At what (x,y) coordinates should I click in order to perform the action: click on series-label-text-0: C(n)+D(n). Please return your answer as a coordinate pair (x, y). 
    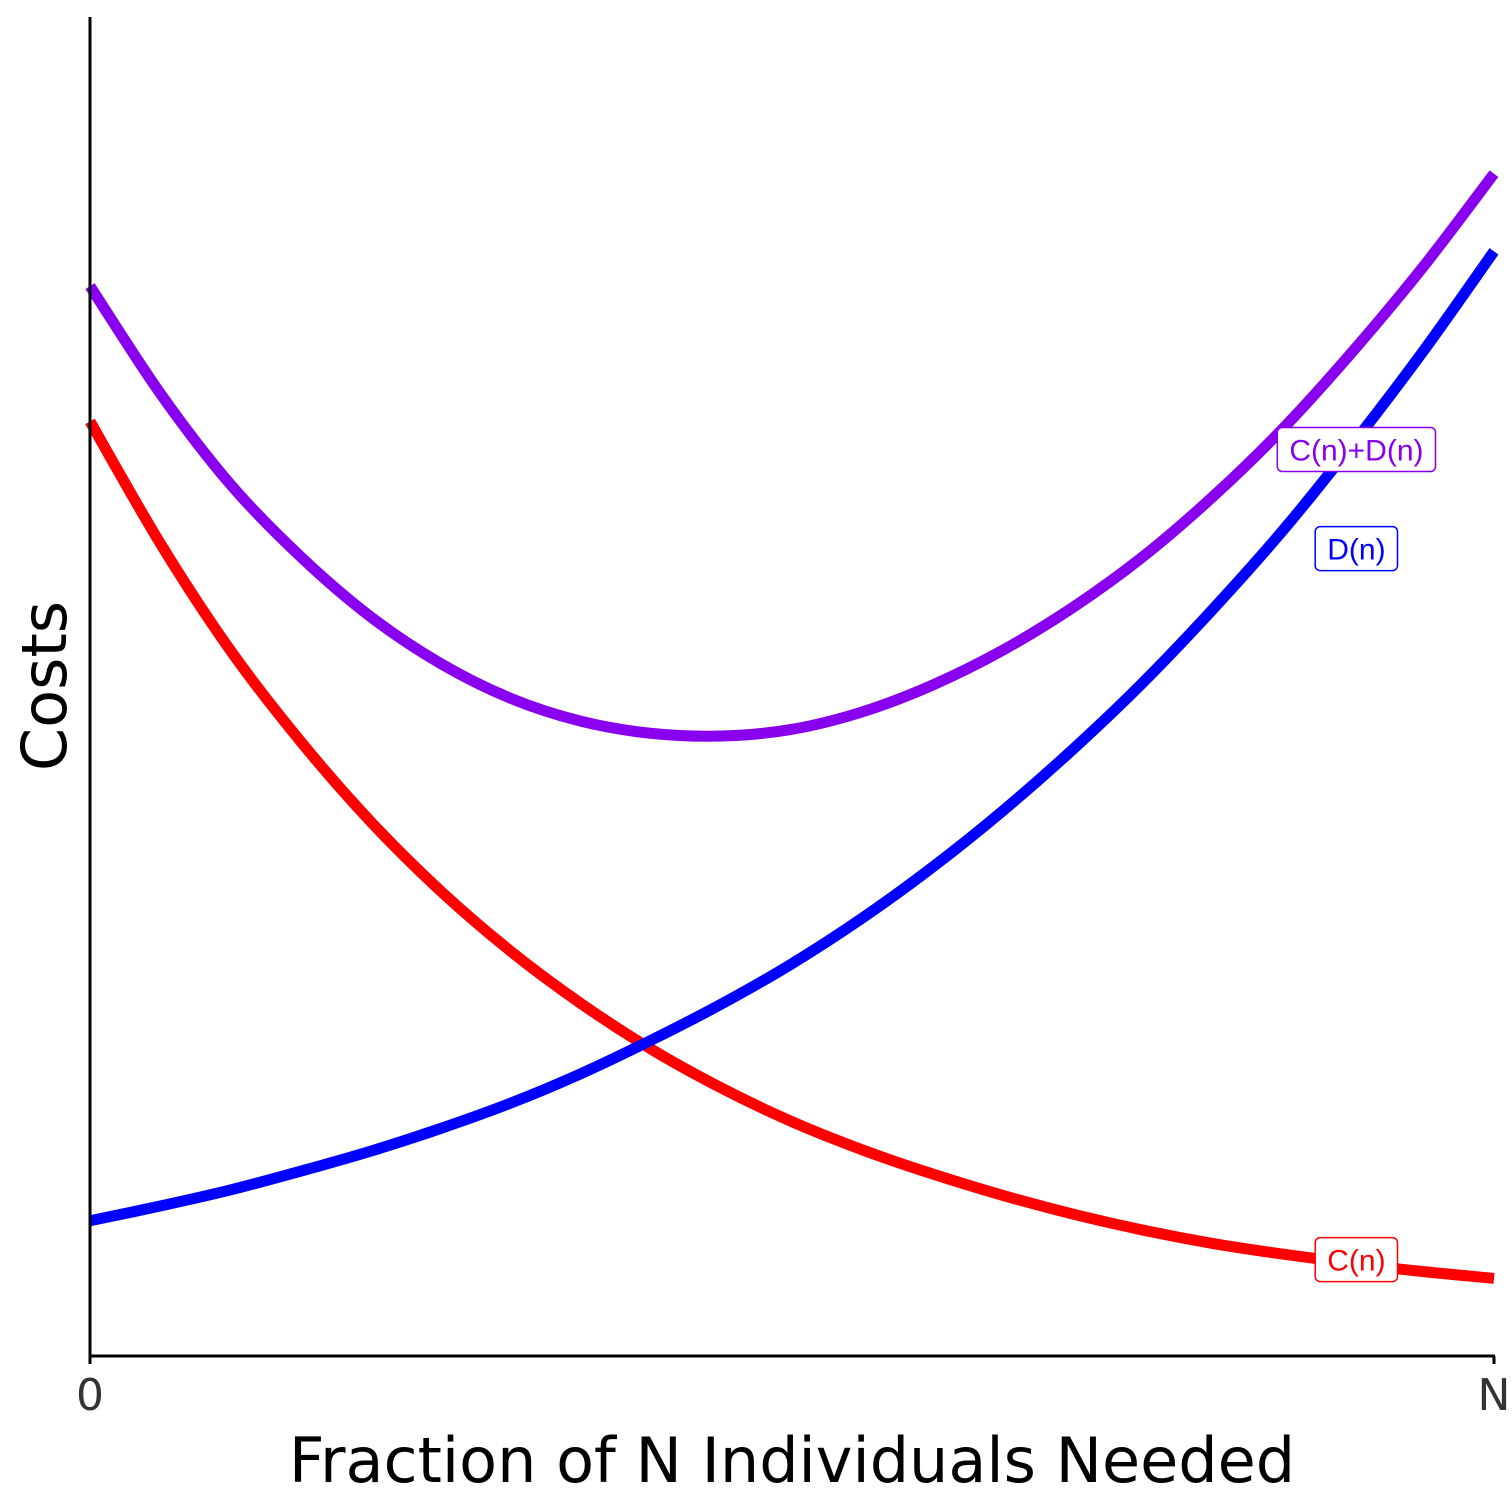
    Looking at the image, I should click on (1356, 450).